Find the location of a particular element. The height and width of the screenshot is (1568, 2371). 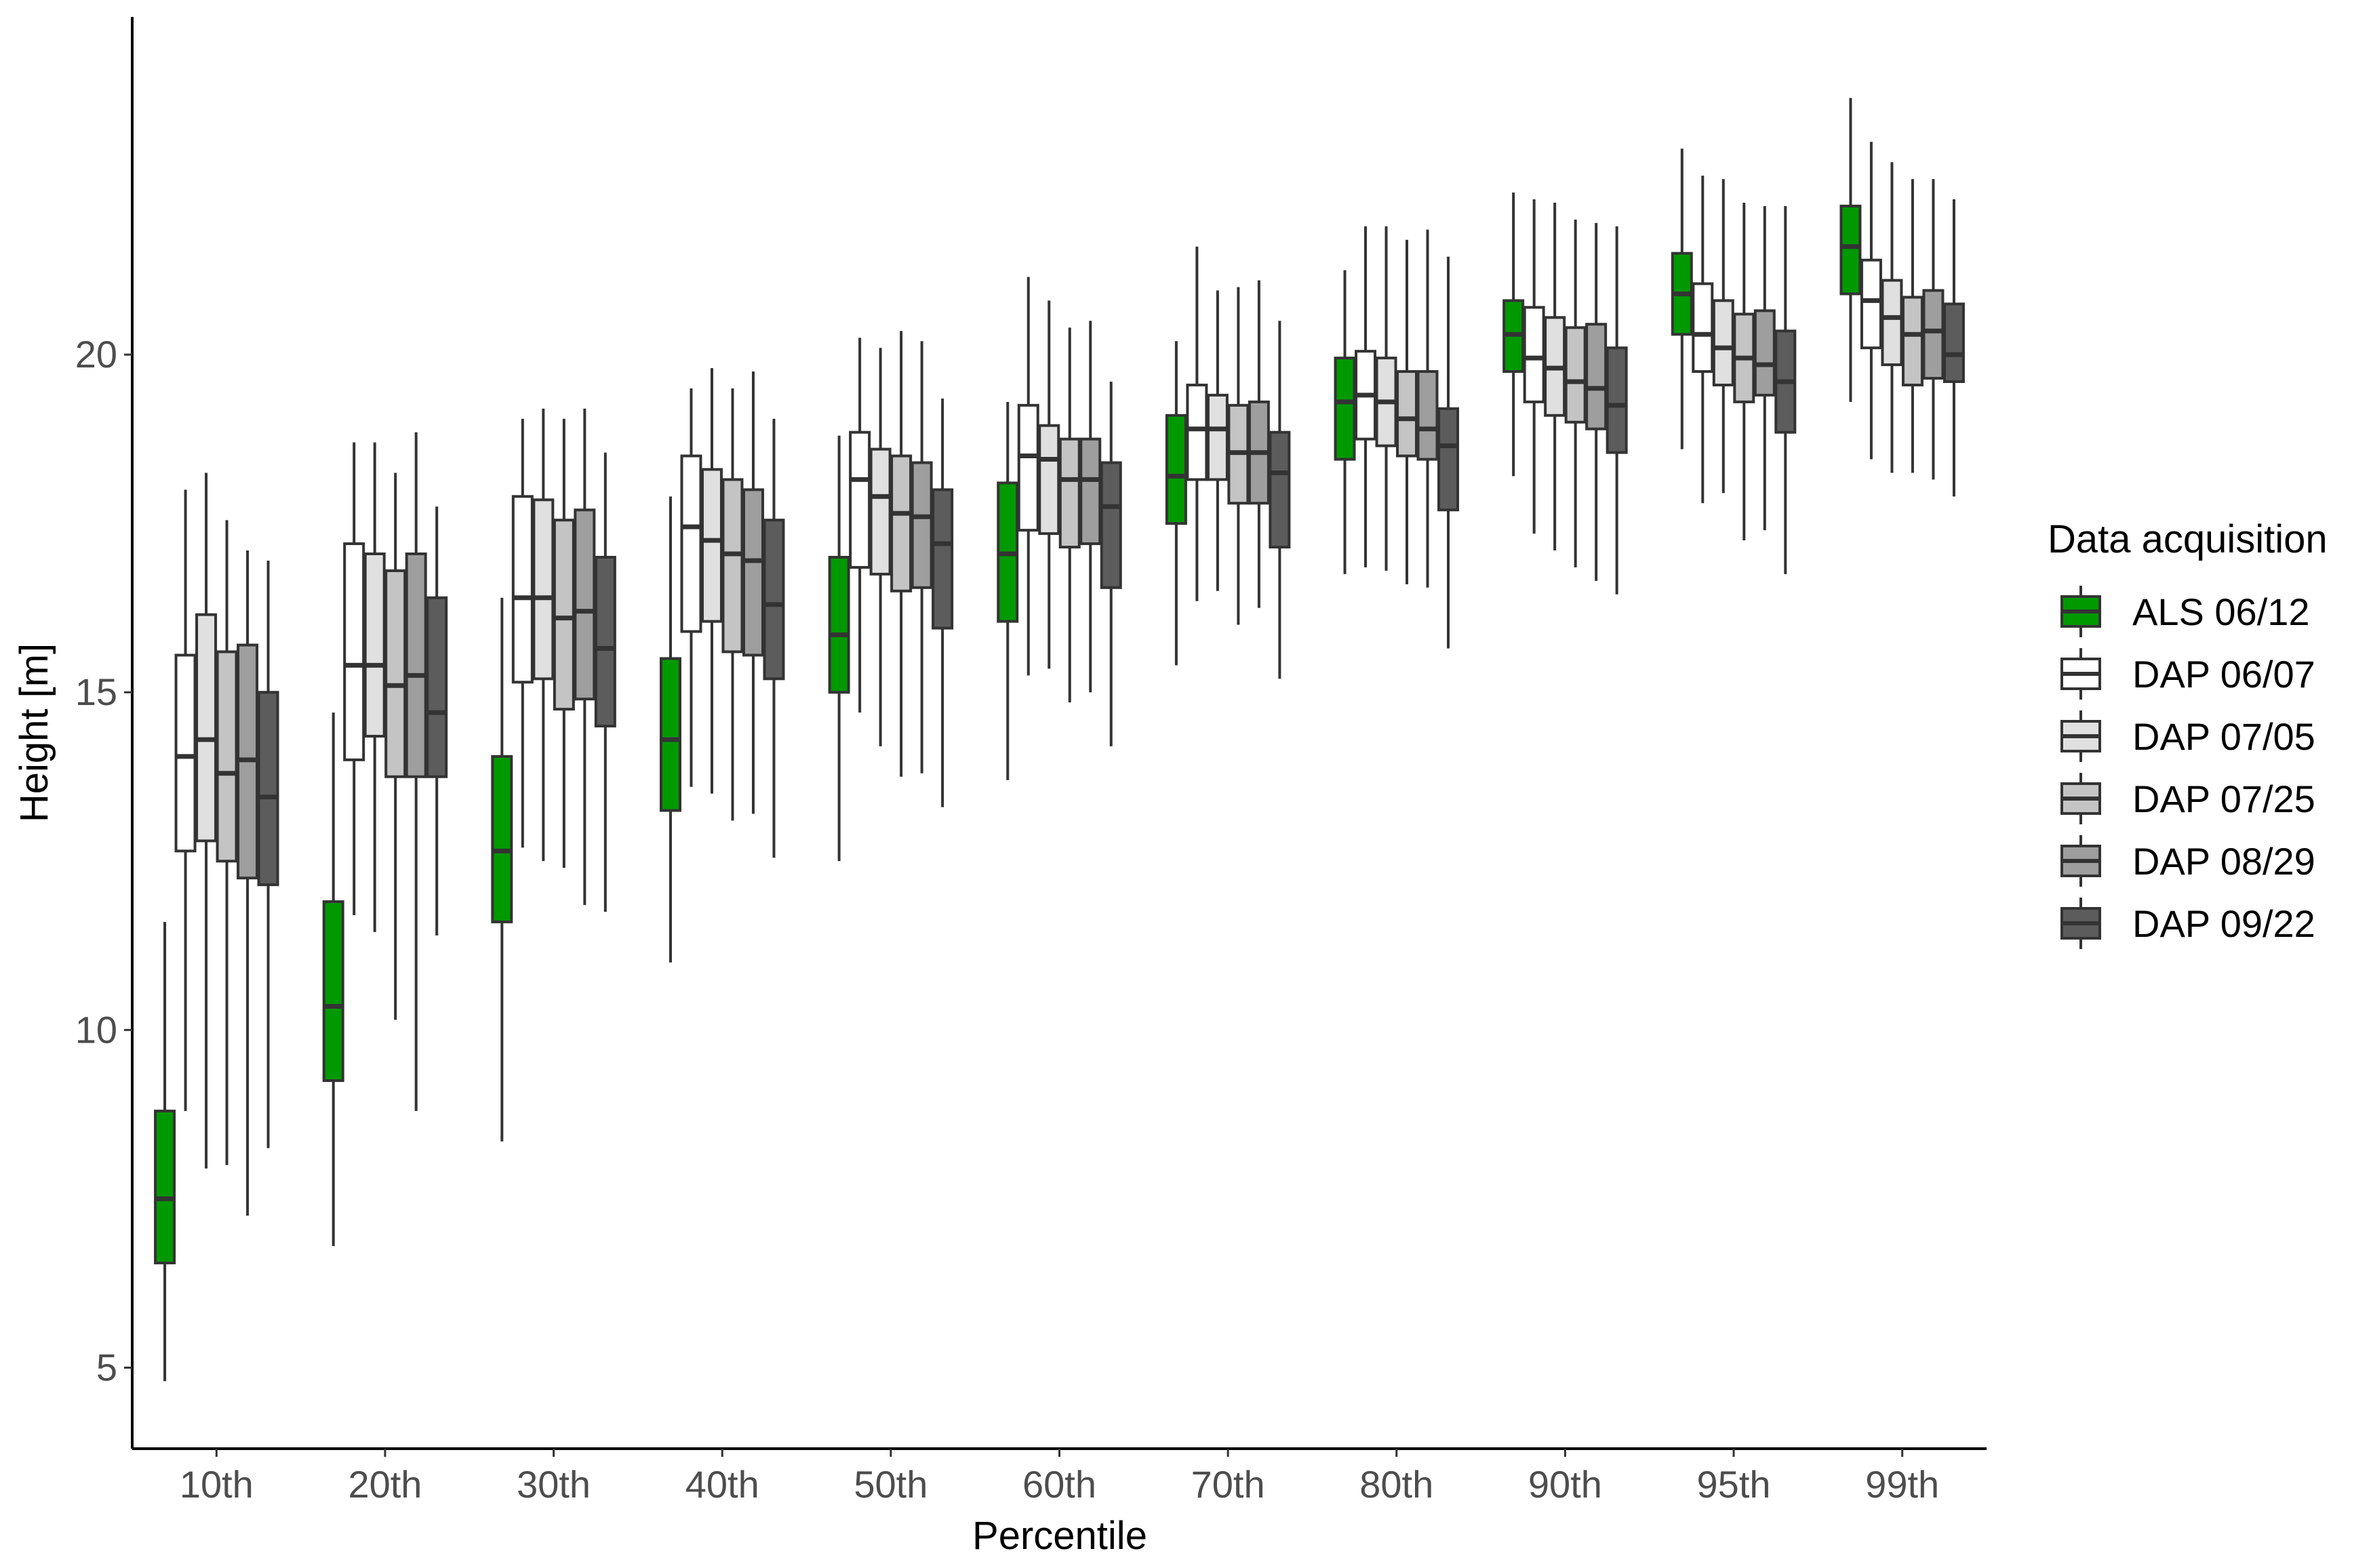

y-tick-label: 20 is located at coordinates (96, 354).